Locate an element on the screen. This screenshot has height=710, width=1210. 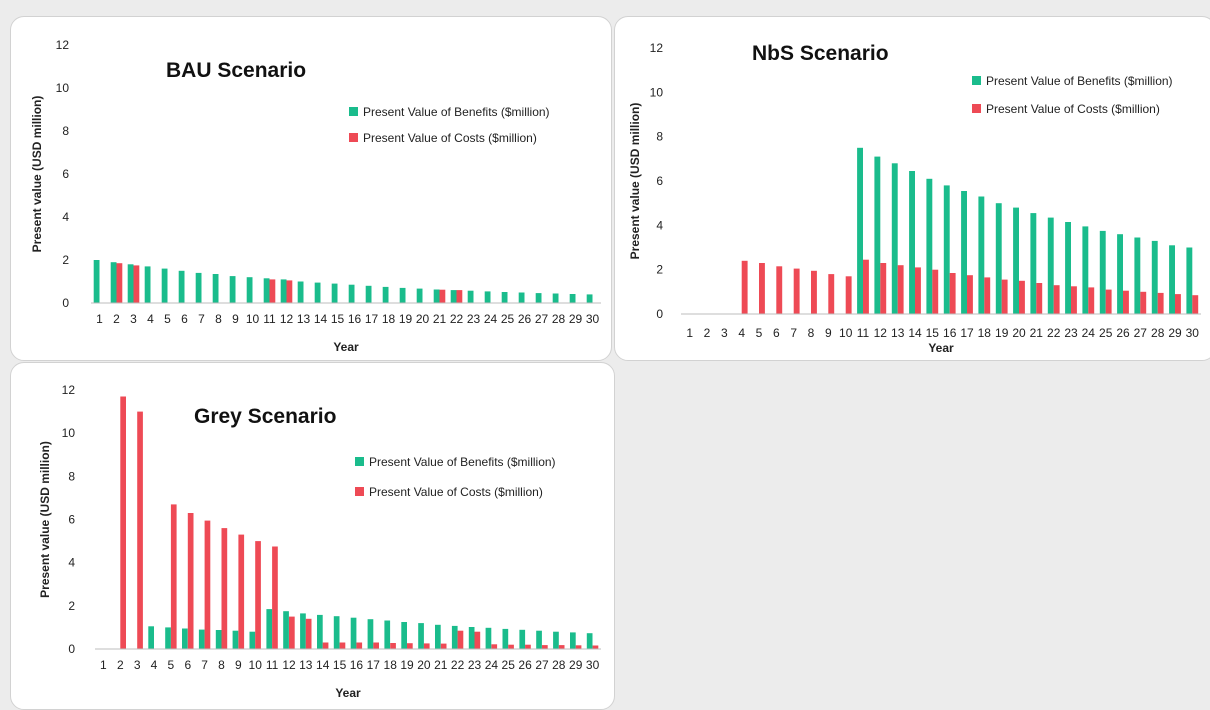
x-tick-label: 17 is located at coordinates (372, 319).